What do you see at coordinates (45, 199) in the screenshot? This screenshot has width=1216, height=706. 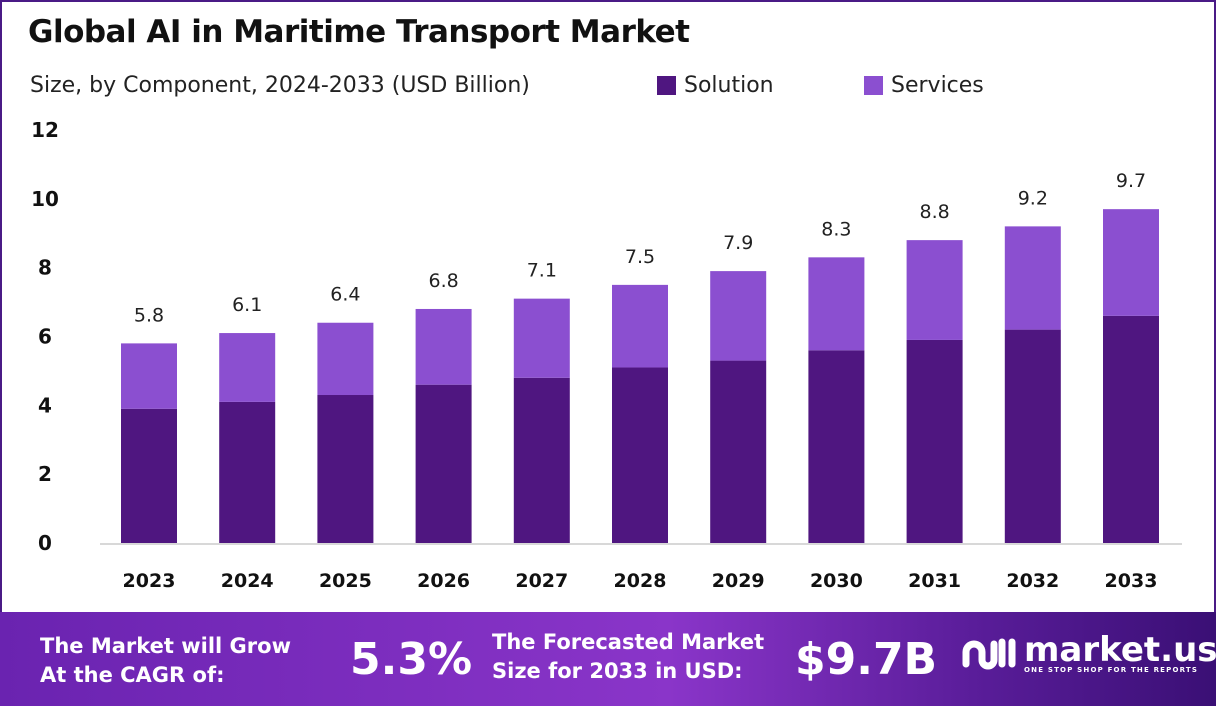 I see `y-tick-label: 10` at bounding box center [45, 199].